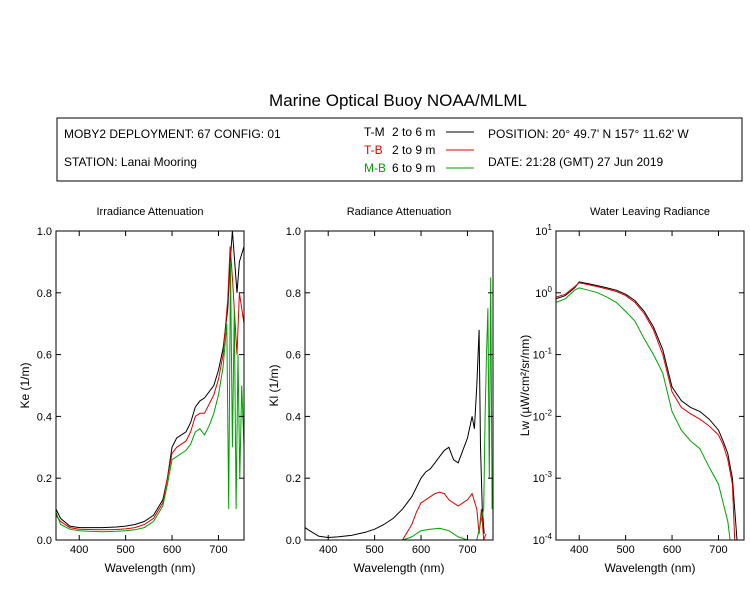  I want to click on y-tick-label: 10¹, so click(543, 230).